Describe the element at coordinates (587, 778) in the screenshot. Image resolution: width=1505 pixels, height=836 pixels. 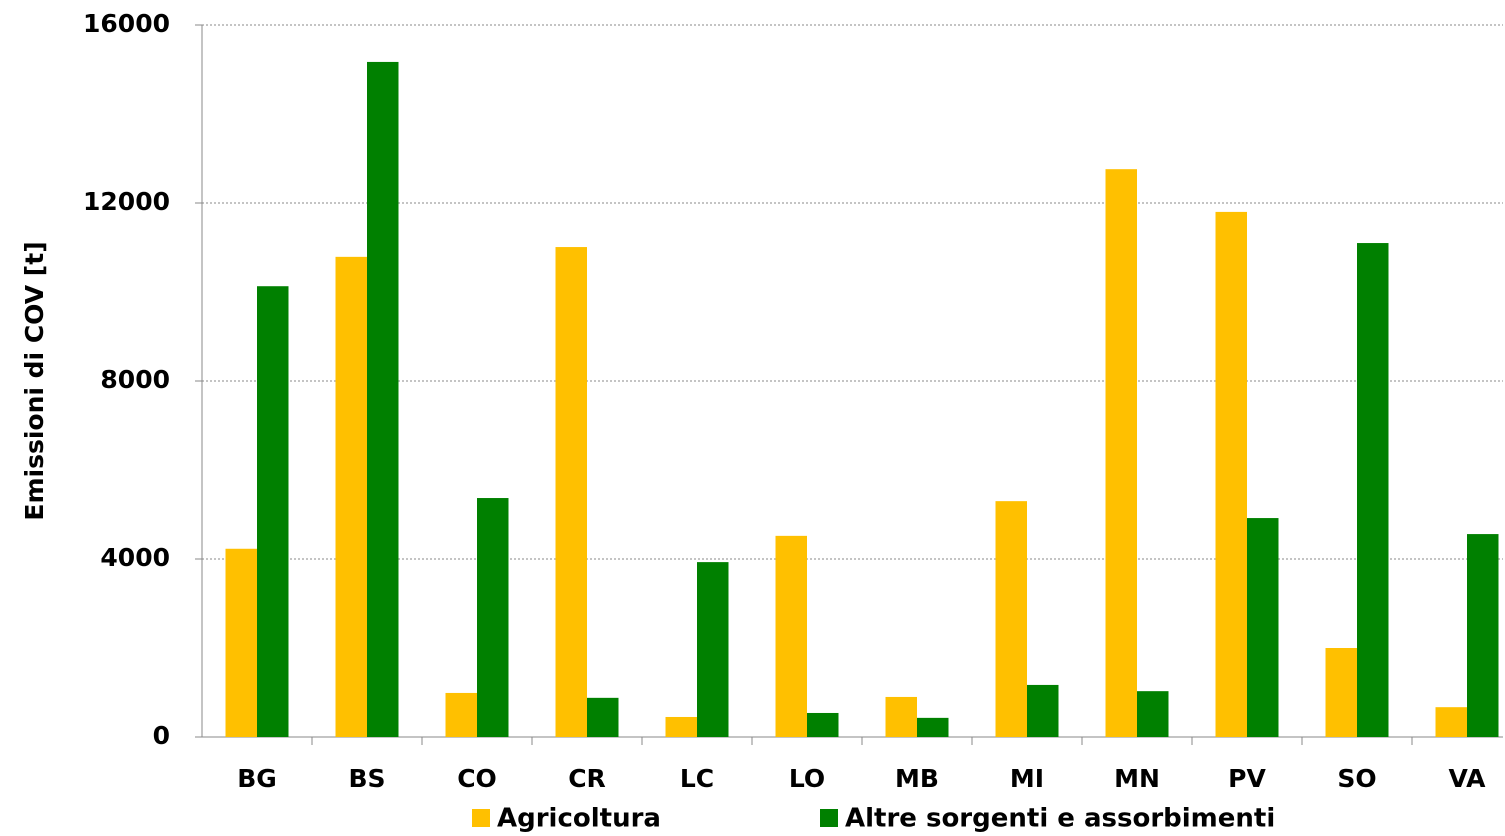
I see `x-tick-label: CR` at that location.